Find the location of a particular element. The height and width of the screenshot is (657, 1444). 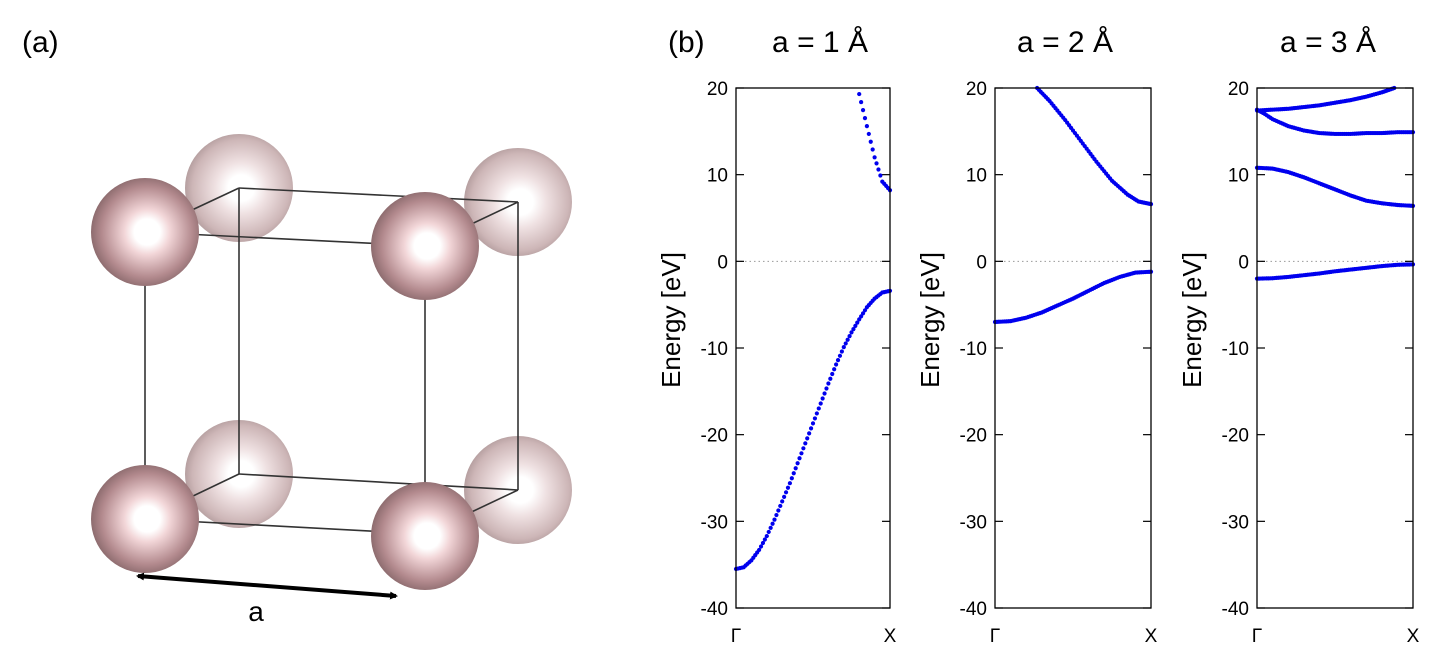

chart-title: a = 2 Å is located at coordinates (1065, 42).